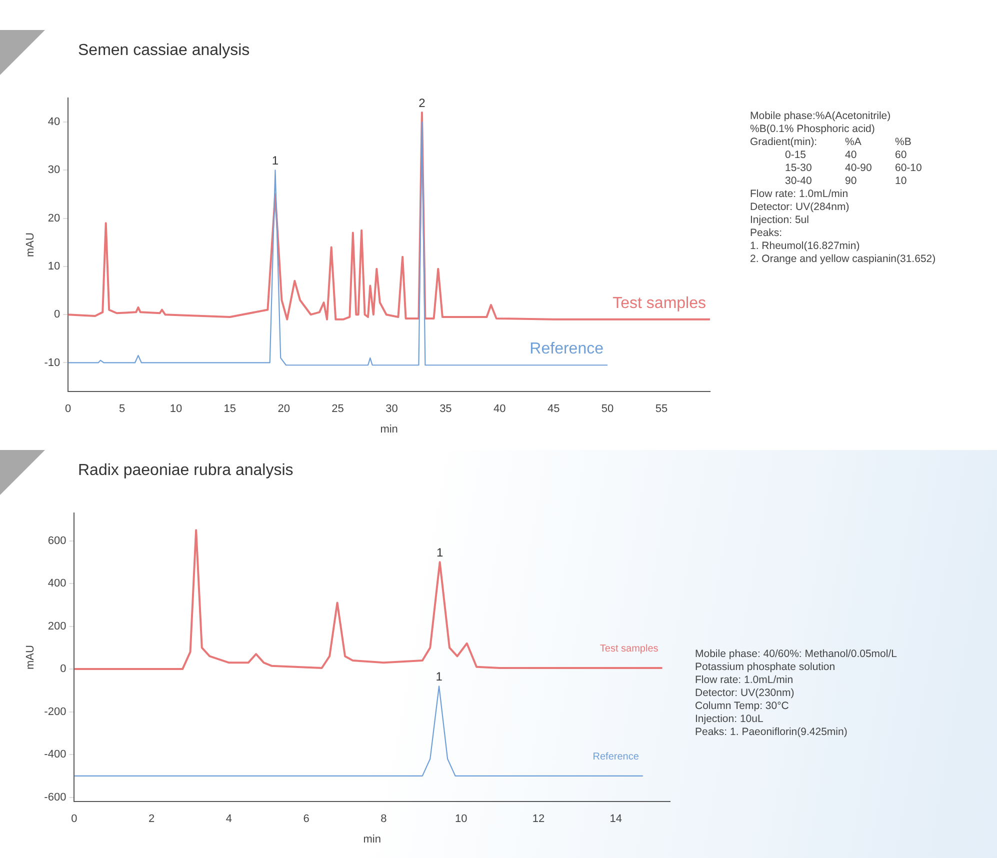  What do you see at coordinates (846, 155) in the screenshot?
I see `text: 0-15 40 60` at bounding box center [846, 155].